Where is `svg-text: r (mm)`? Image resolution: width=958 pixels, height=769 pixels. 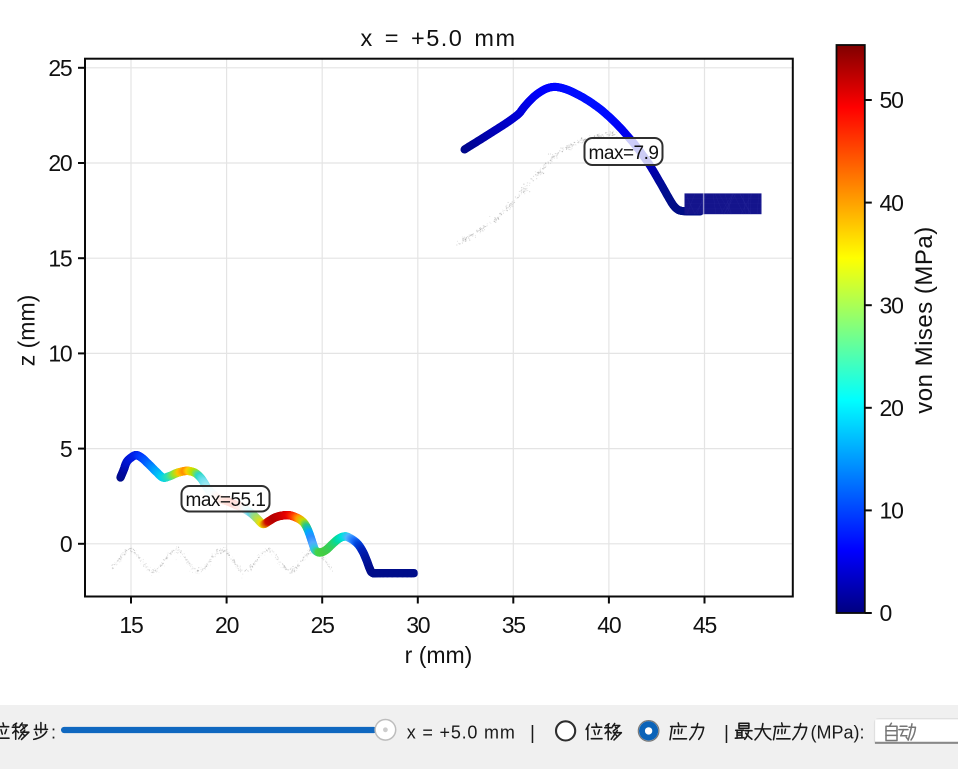
svg-text: r (mm) is located at coordinates (439, 655).